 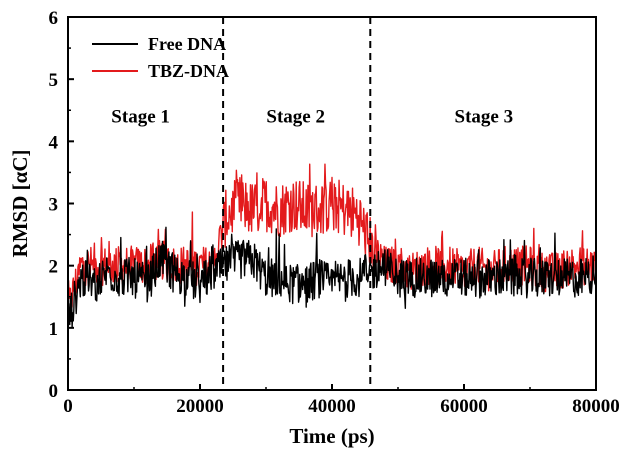 I want to click on x-tick-label: 60000, so click(x=464, y=406).